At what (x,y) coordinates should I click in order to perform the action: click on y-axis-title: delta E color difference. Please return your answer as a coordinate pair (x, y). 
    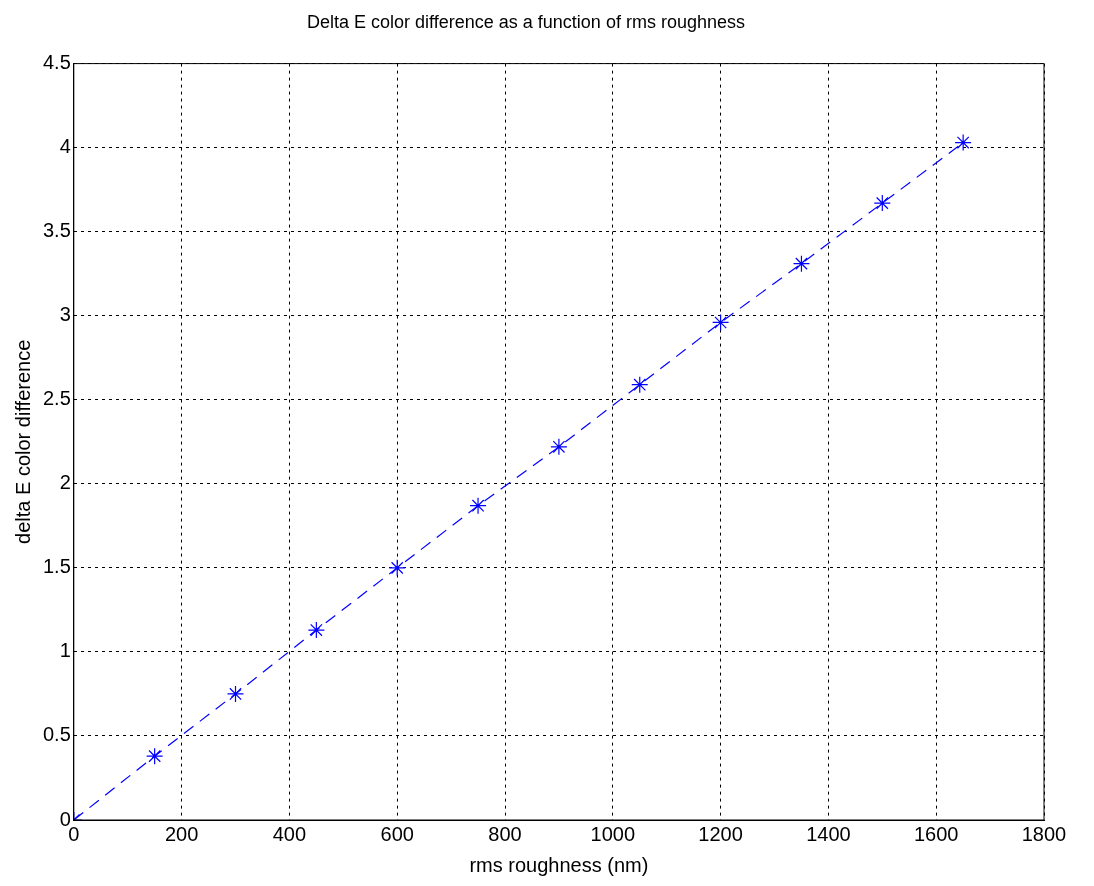
    Looking at the image, I should click on (22, 441).